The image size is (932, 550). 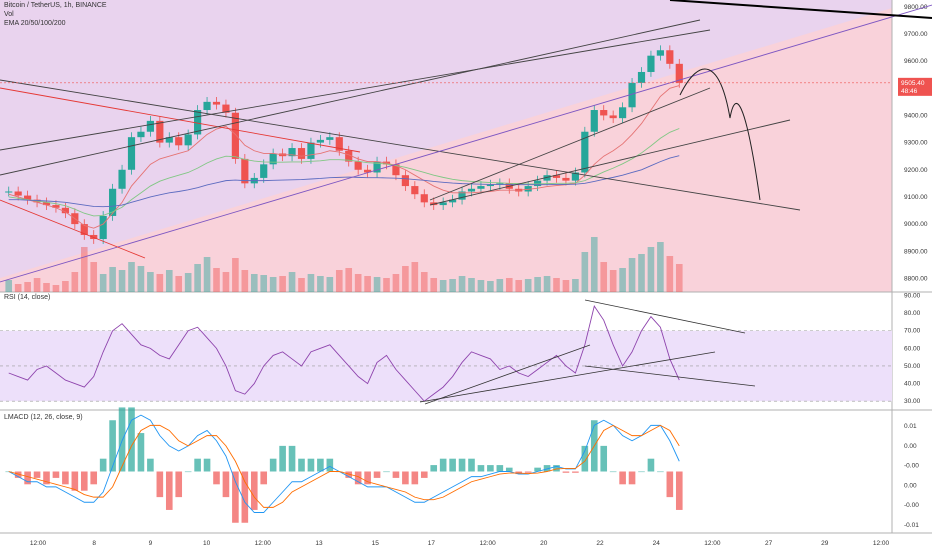 What do you see at coordinates (27, 297) in the screenshot?
I see `rsi-legend: RSI (14, close)` at bounding box center [27, 297].